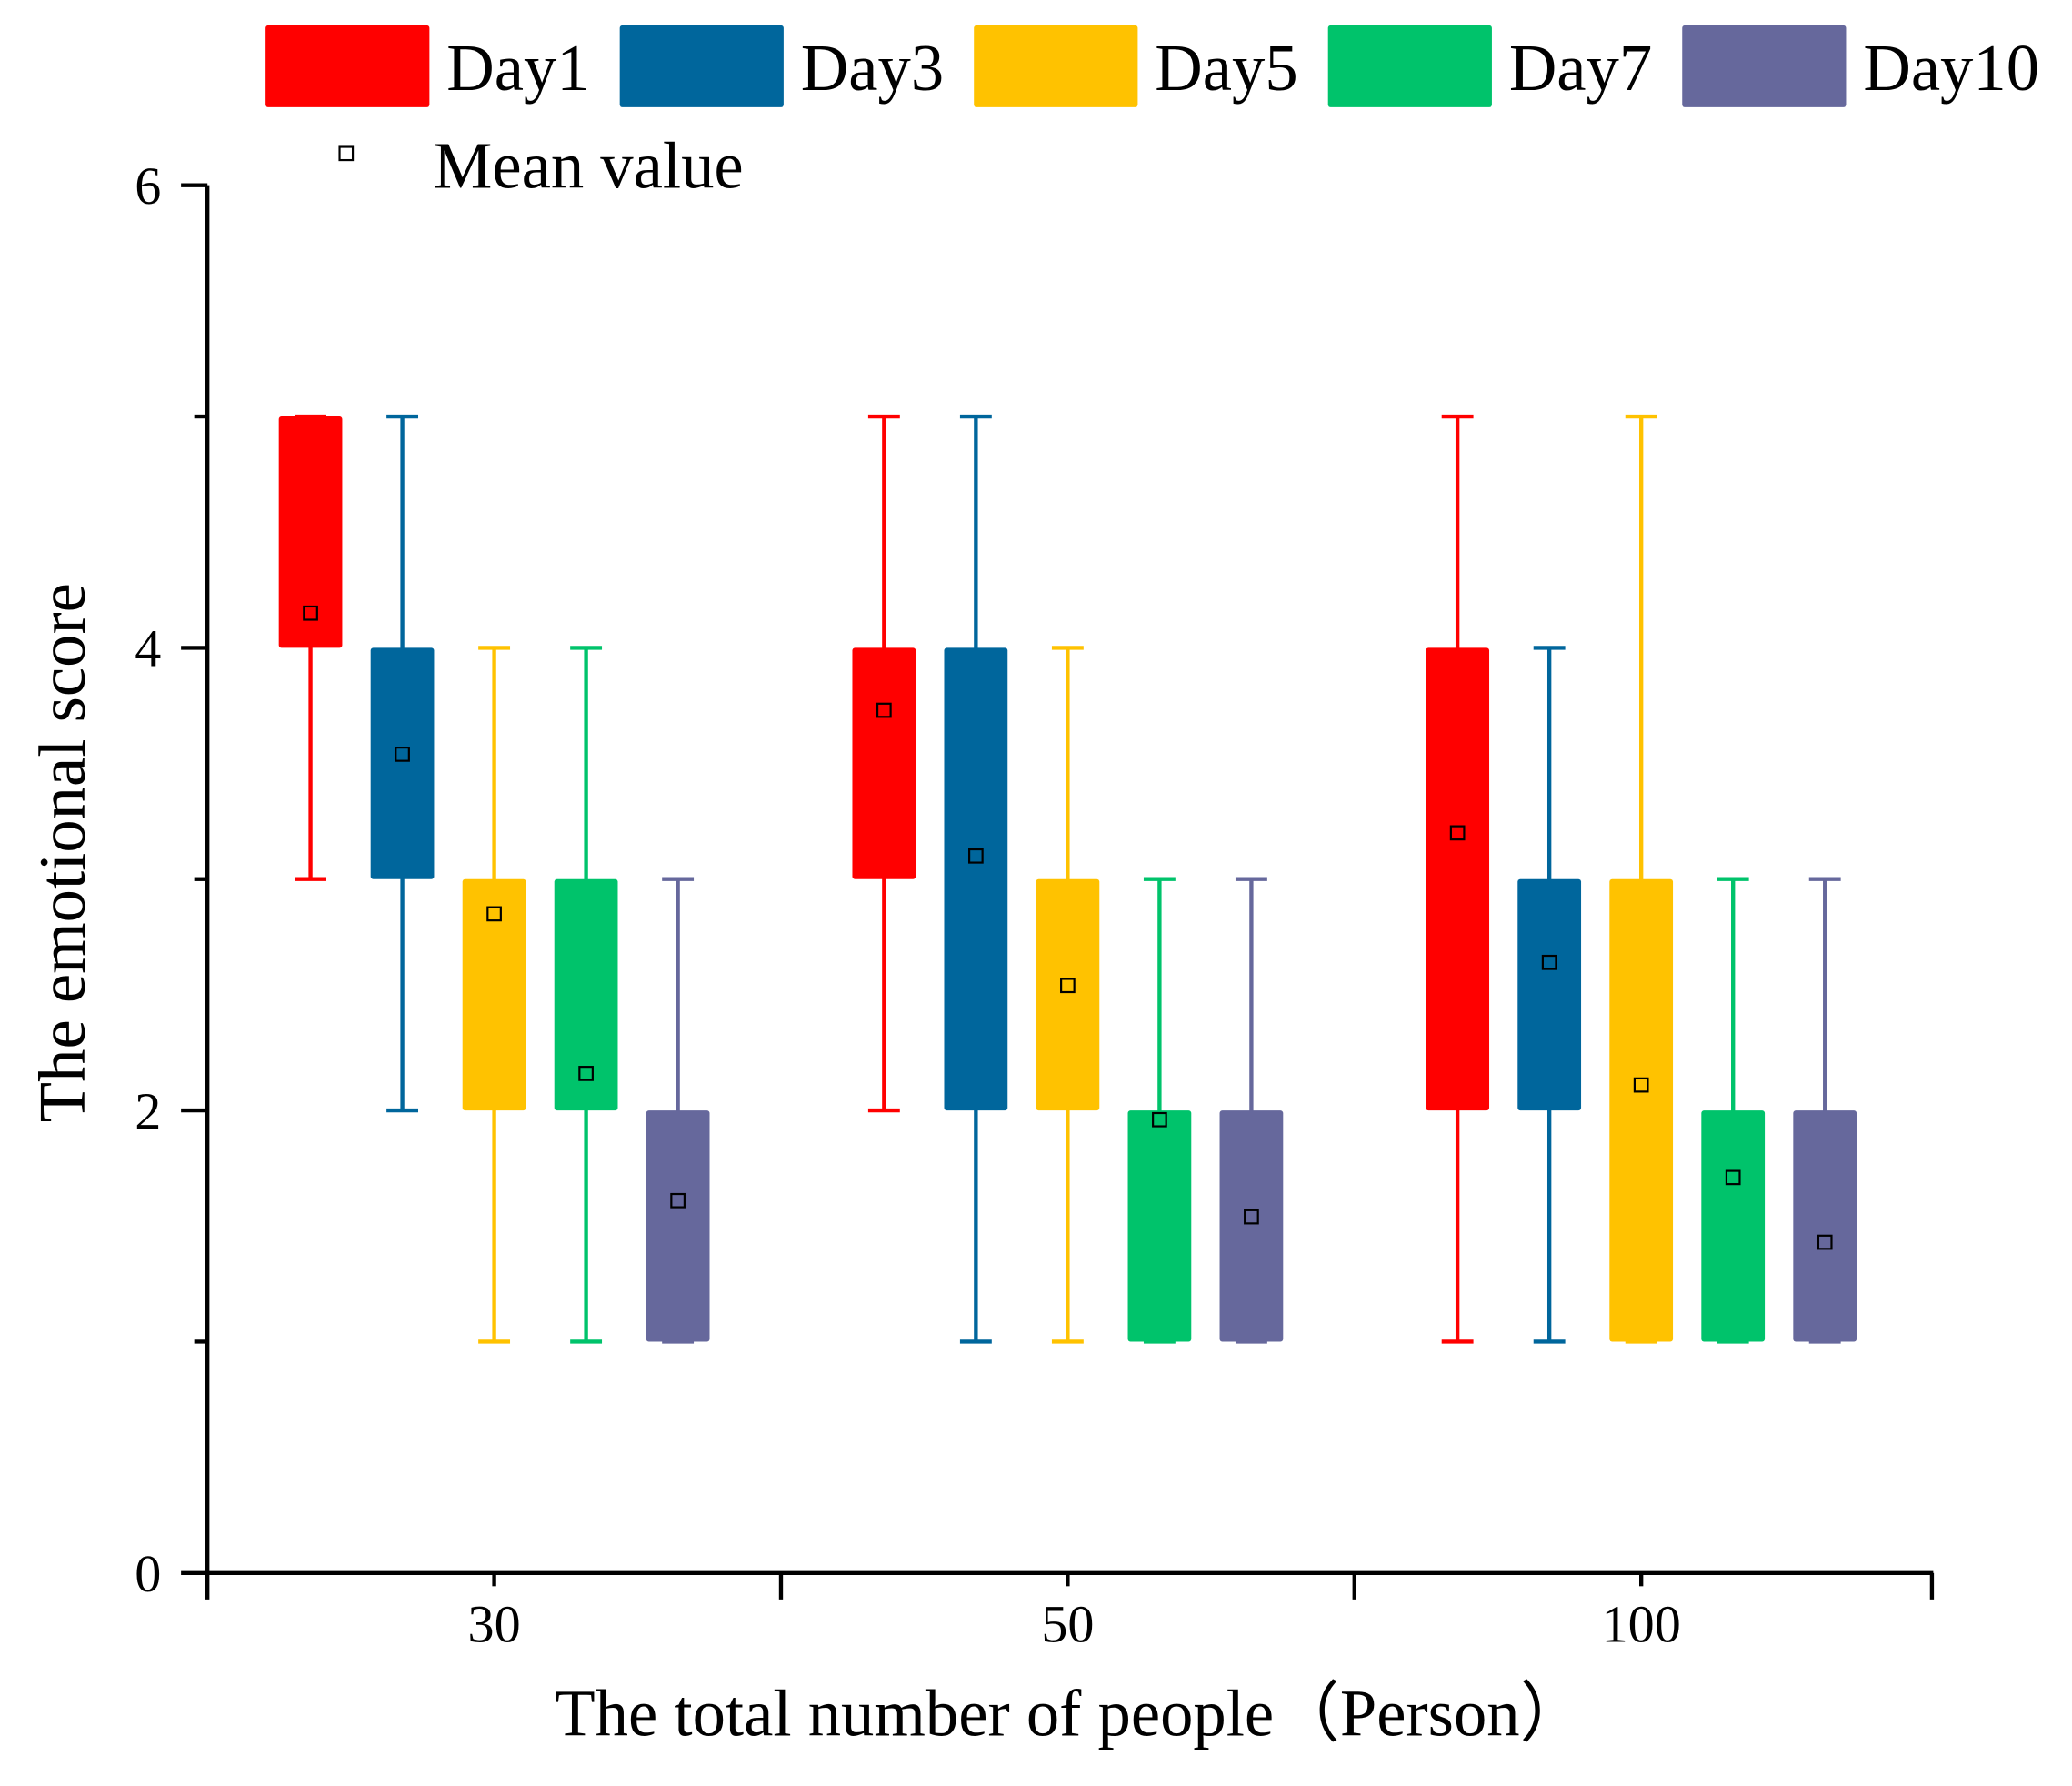 The width and height of the screenshot is (2072, 1786). Describe the element at coordinates (1067, 1623) in the screenshot. I see `x-tick-label: 50` at that location.